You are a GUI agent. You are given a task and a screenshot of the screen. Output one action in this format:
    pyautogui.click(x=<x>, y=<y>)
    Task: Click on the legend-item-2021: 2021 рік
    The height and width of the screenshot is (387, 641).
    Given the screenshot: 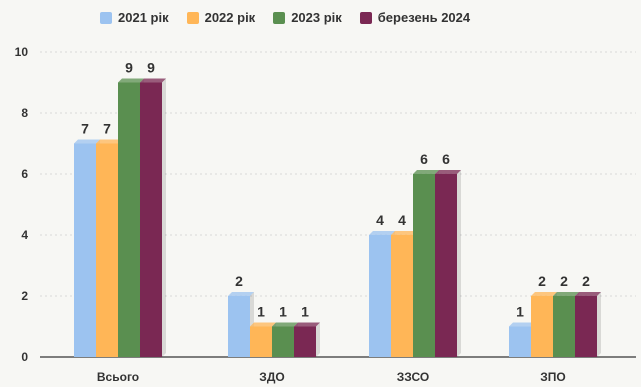 What is the action you would take?
    pyautogui.click(x=134, y=17)
    